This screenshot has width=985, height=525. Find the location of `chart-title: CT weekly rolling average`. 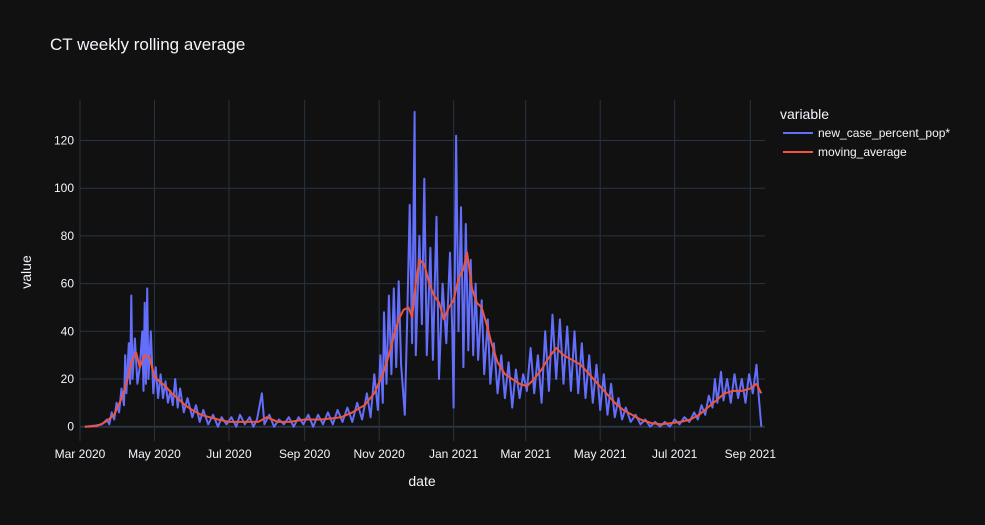

chart-title: CT weekly rolling average is located at coordinates (147, 44).